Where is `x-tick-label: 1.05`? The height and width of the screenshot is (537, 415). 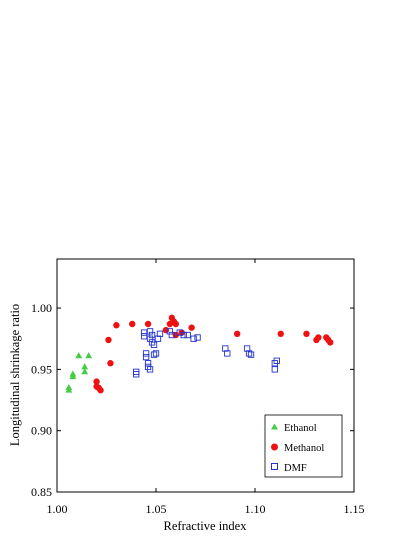 x-tick-label: 1.05 is located at coordinates (156, 509).